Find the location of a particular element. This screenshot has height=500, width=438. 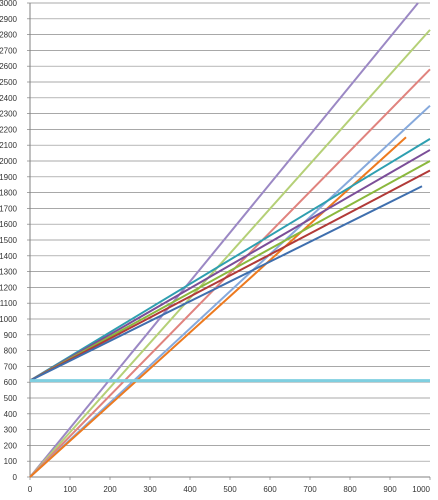

x-tick-label: 500 is located at coordinates (230, 489).